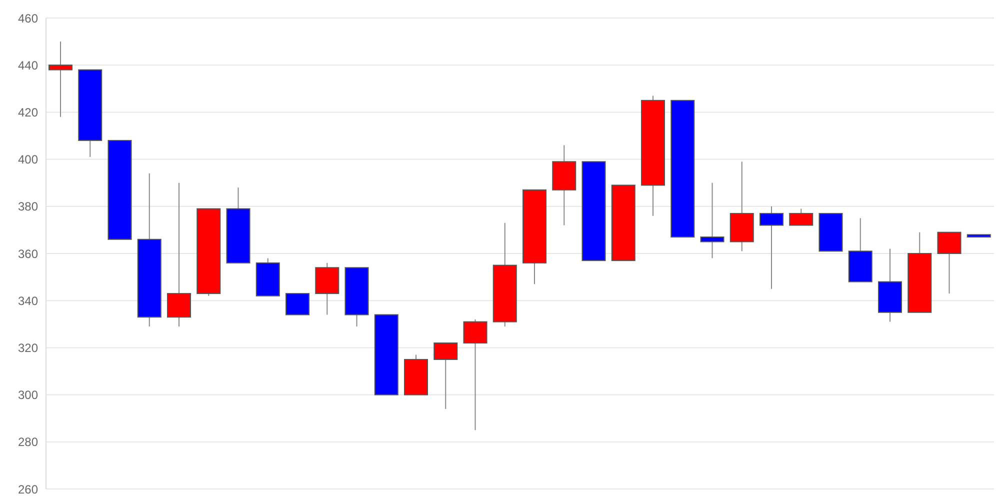 This screenshot has height=500, width=1000. Describe the element at coordinates (28, 347) in the screenshot. I see `y-tick-label: 320` at that location.